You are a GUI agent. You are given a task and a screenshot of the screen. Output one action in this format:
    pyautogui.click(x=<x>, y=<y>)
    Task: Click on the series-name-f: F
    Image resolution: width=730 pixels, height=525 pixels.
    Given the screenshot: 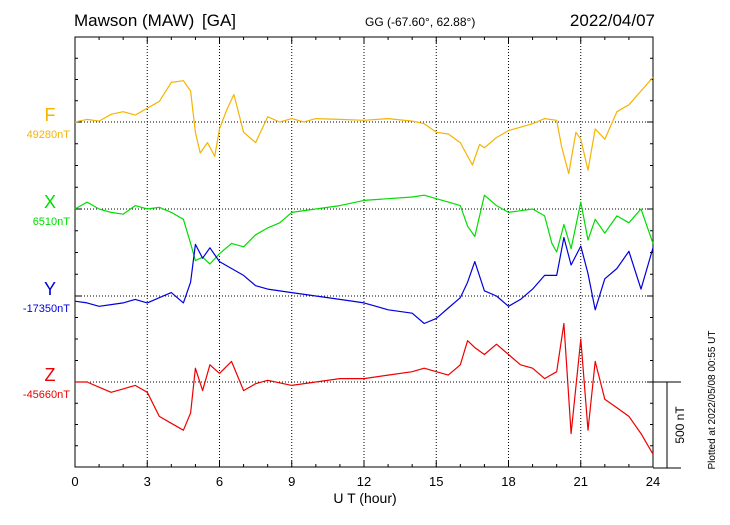 What is the action you would take?
    pyautogui.click(x=50, y=115)
    